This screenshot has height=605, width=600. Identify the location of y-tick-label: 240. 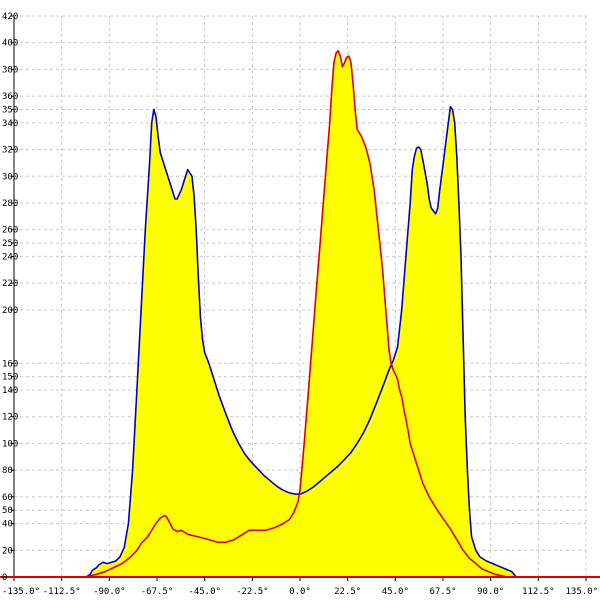
(10, 257).